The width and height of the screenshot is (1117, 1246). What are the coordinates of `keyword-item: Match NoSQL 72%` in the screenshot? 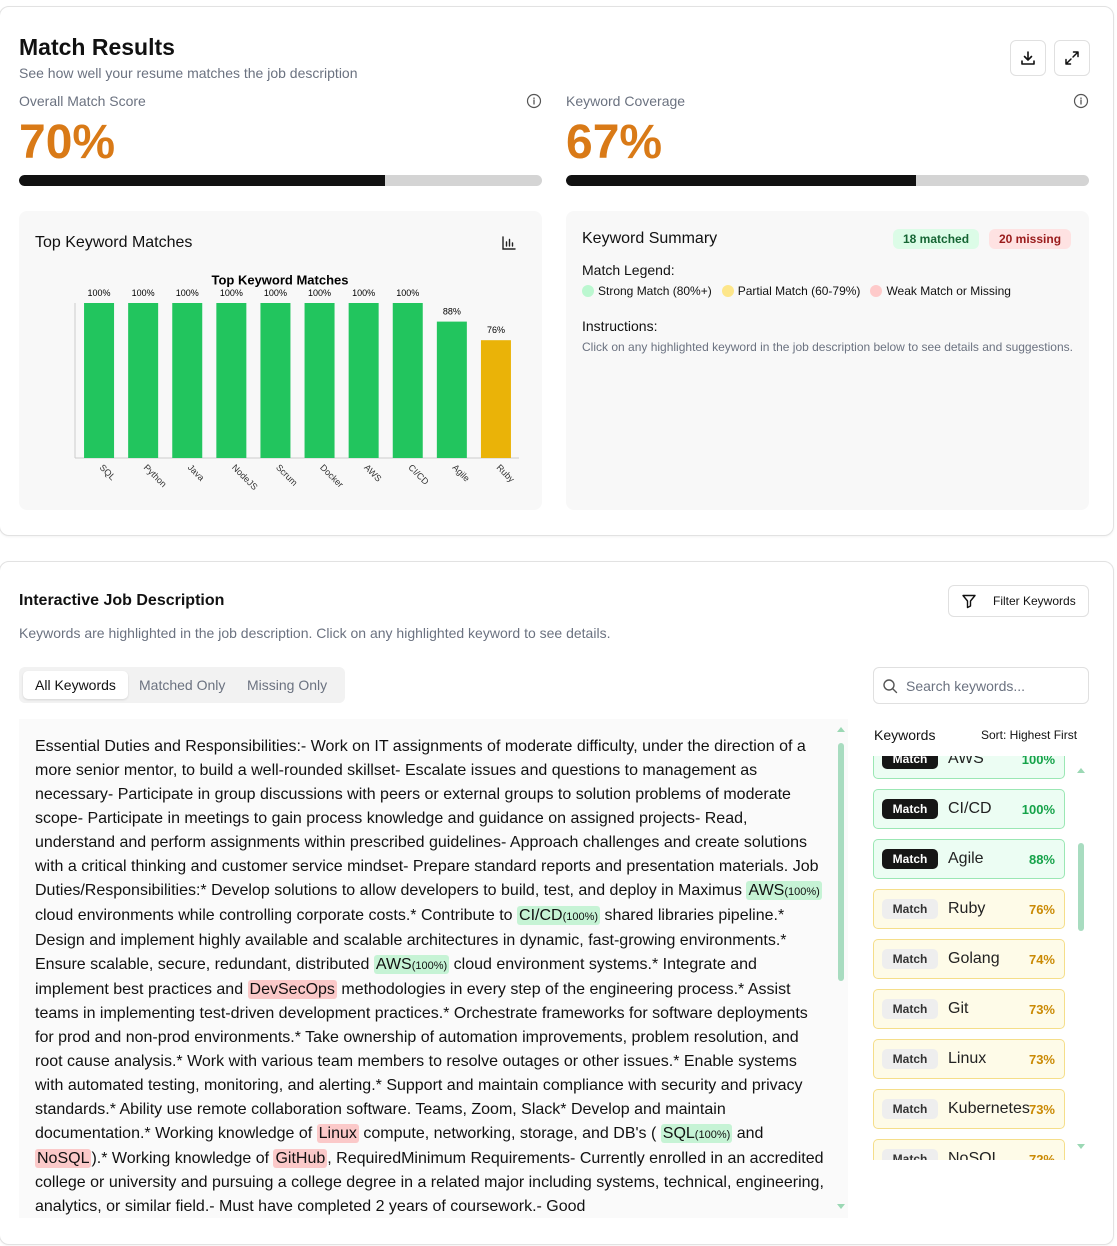 It's located at (969, 1149).